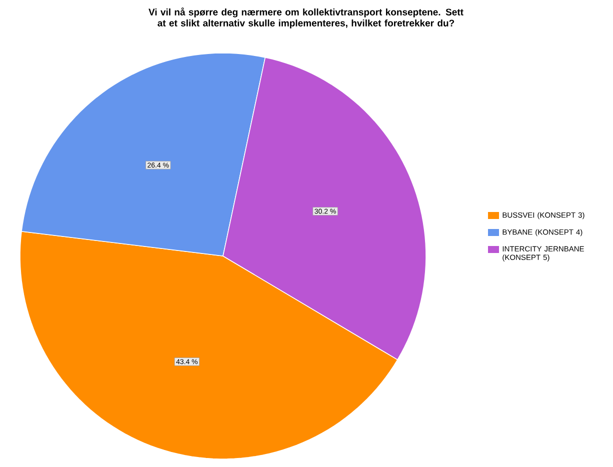 Image resolution: width=613 pixels, height=467 pixels. What do you see at coordinates (306, 18) in the screenshot?
I see `chart-title: Vi vil nå spørre deg nærmere om kollektivtransport konseptene. Sett at et slikt alternativ skulle implementeres, hvilket foretrekker du?` at bounding box center [306, 18].